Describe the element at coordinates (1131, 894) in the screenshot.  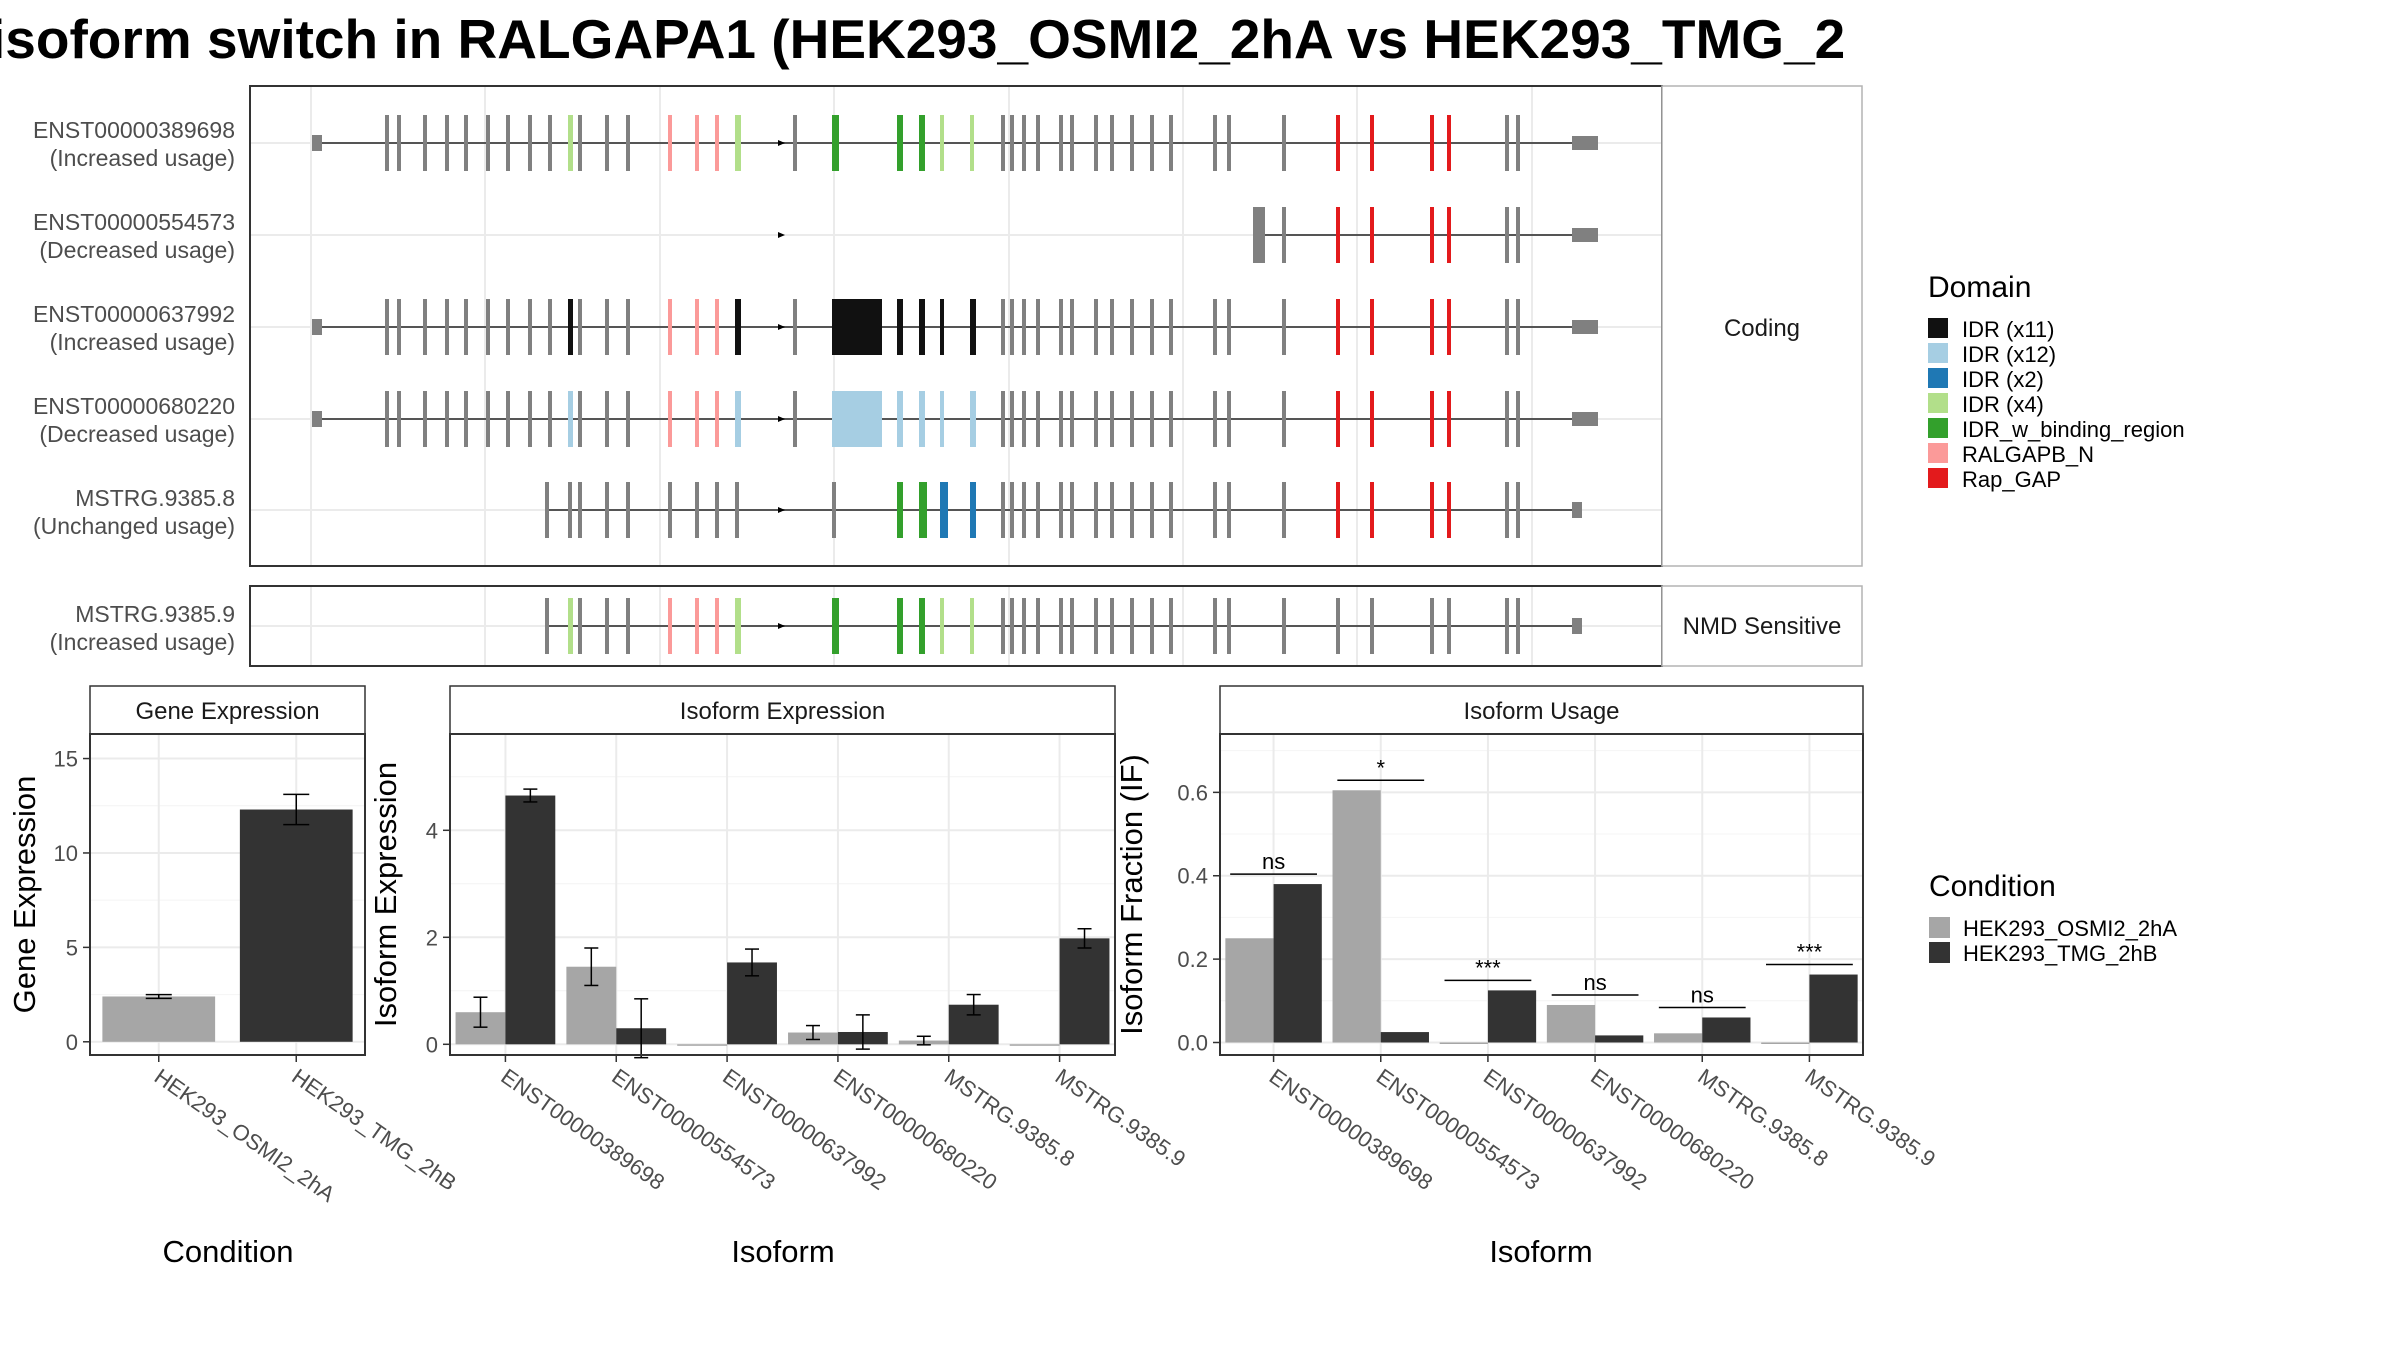
I see `y-axis-title: Isoform Fraction (IF)` at that location.